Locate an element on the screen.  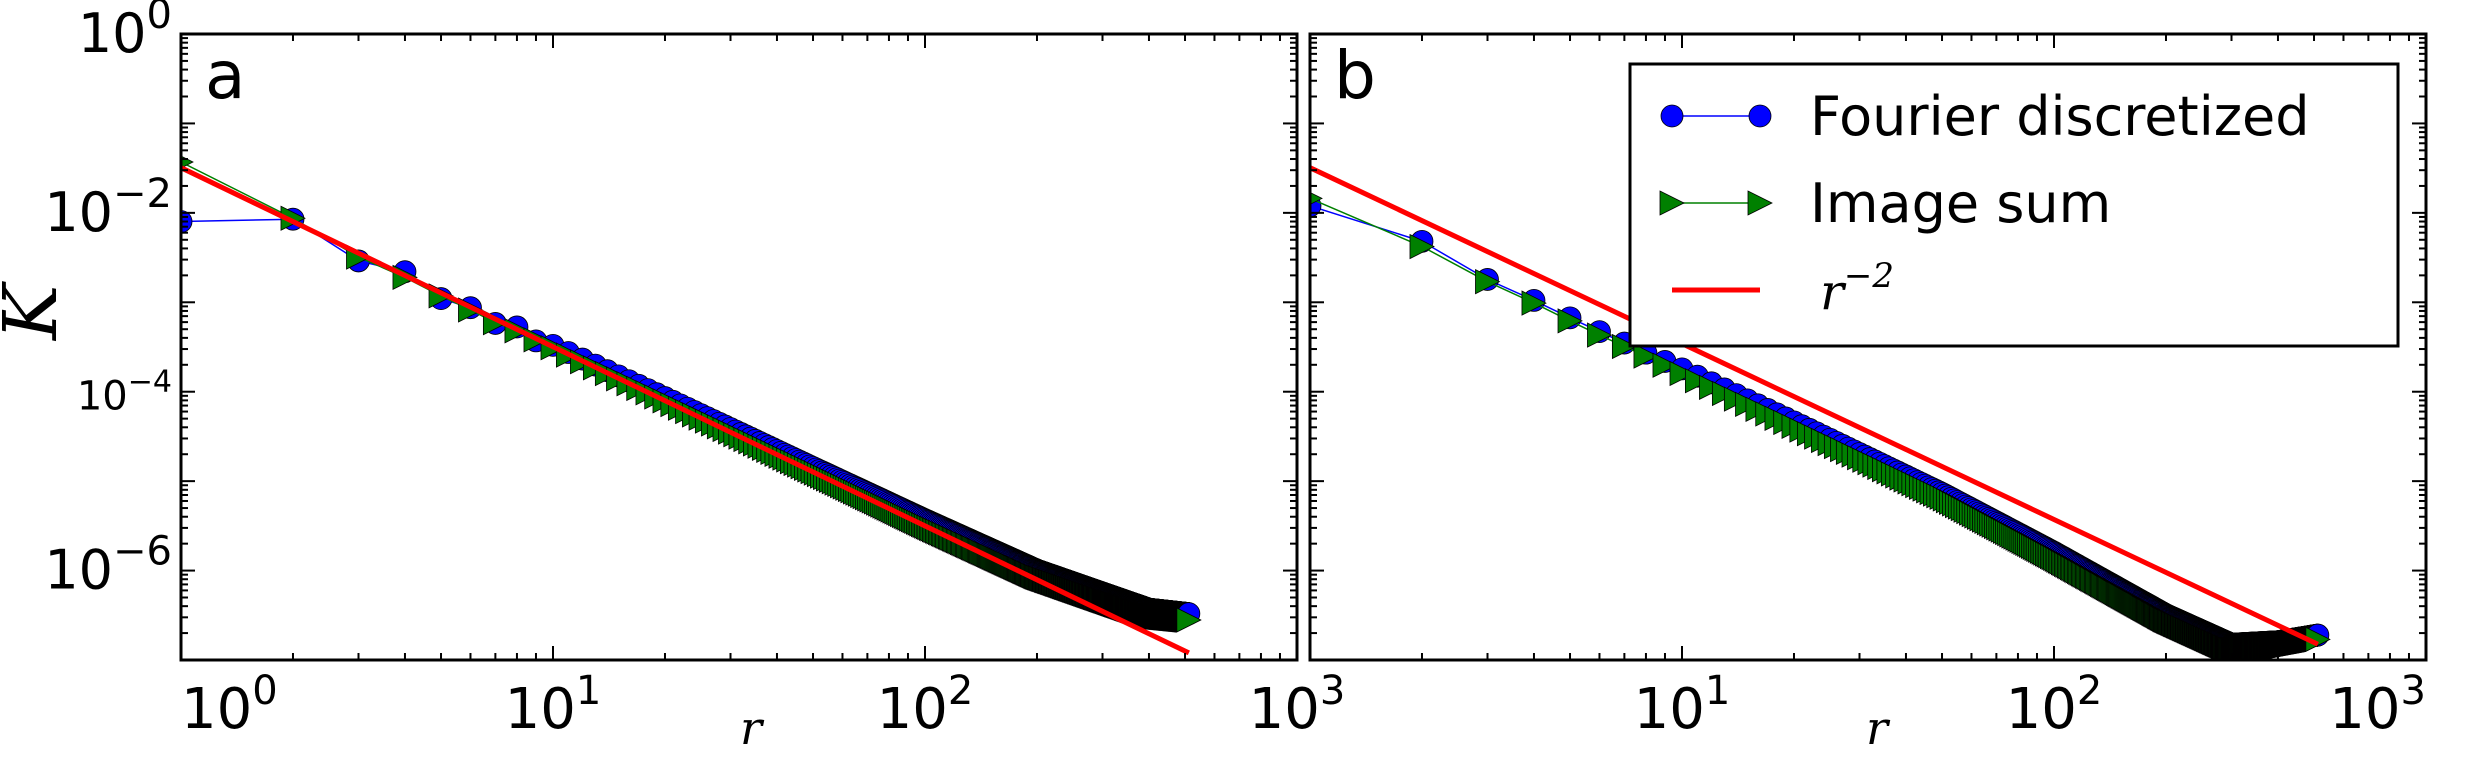
y-axis-label: K is located at coordinates (37, 311).